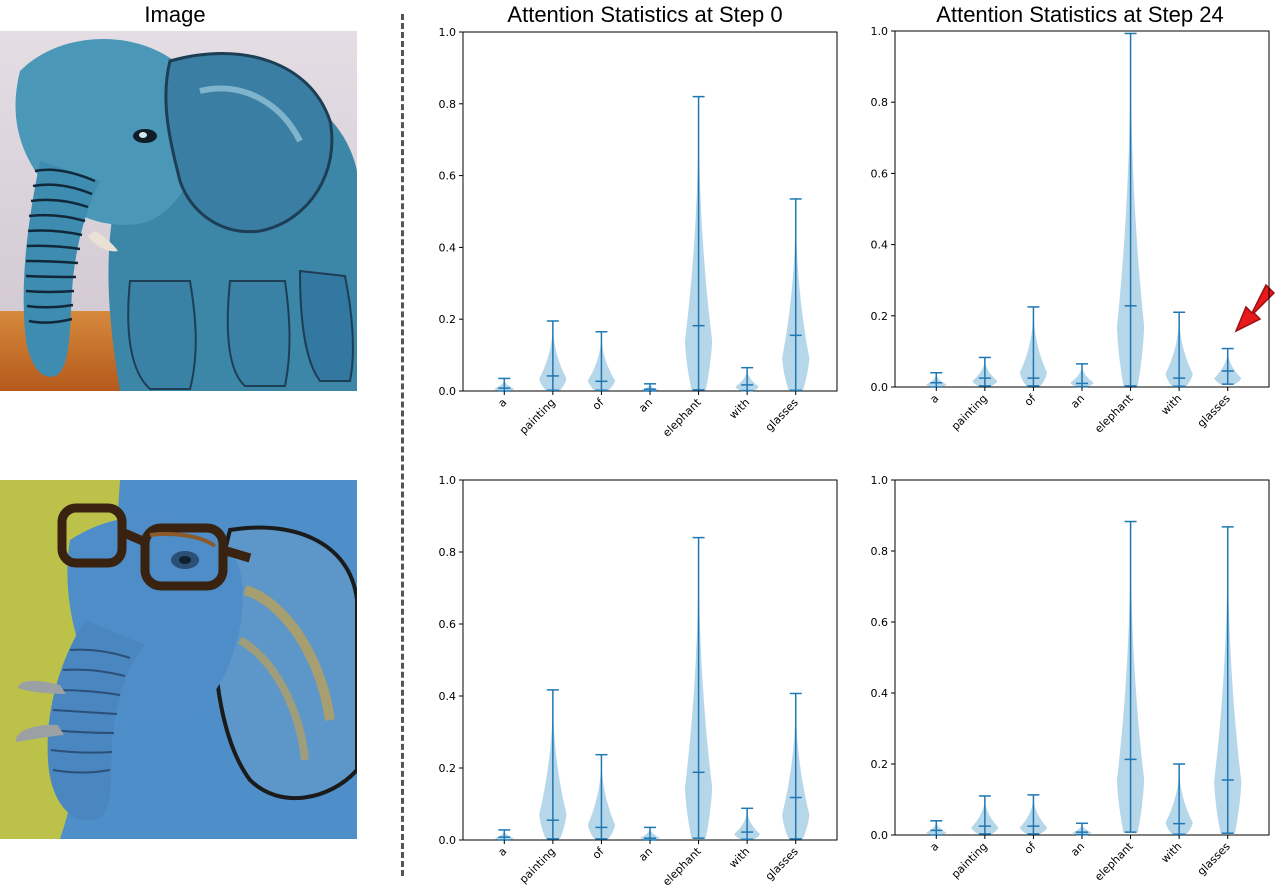  Describe the element at coordinates (782, 415) in the screenshot. I see `panel-1-xtick-label-glasses: glasses` at that location.